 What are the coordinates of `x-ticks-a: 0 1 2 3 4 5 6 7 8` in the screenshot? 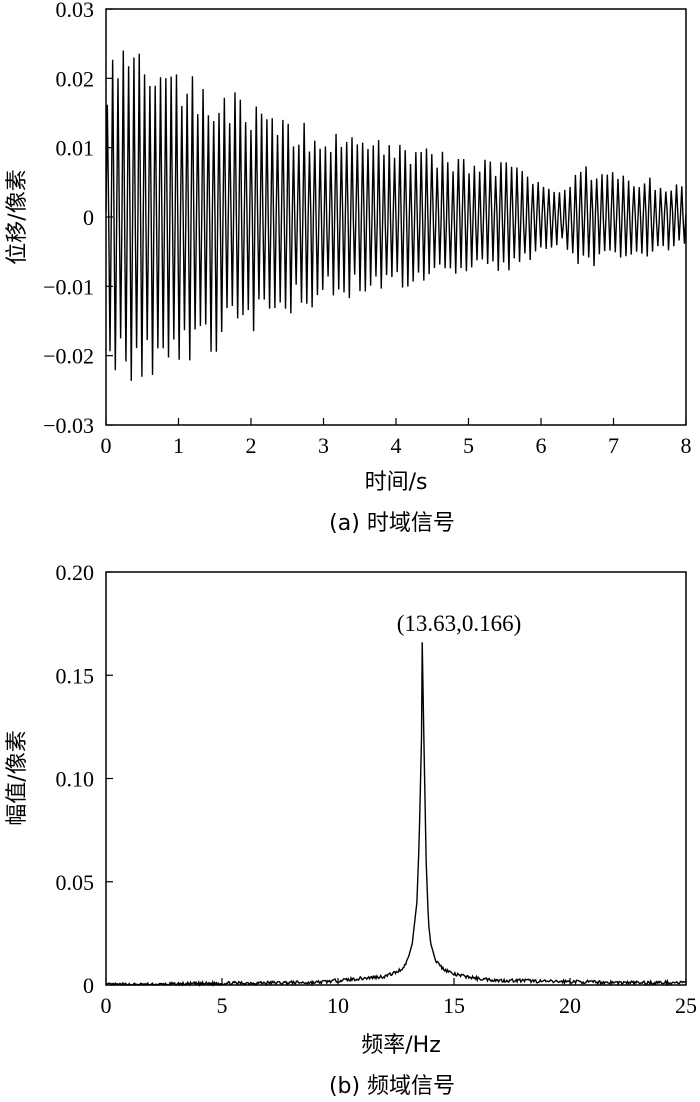 It's located at (396, 438).